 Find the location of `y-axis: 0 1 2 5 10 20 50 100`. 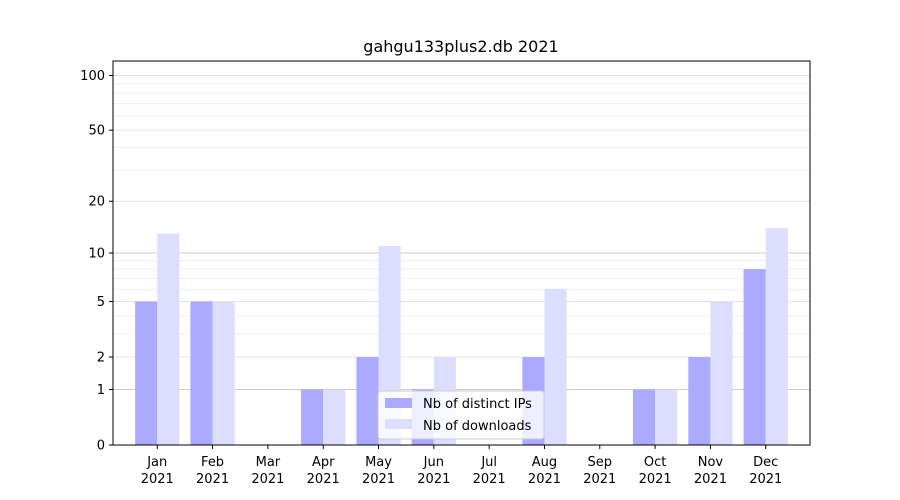

y-axis: 0 1 2 5 10 20 50 100 is located at coordinates (96, 261).